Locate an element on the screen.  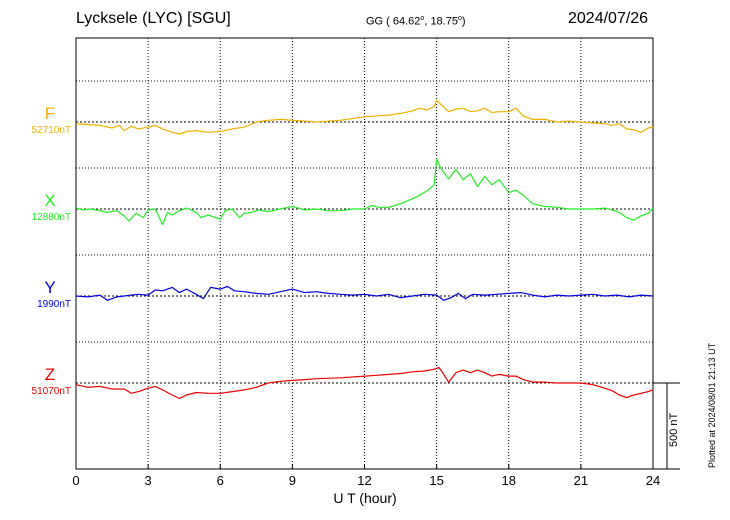
x-tick-label: 15 is located at coordinates (436, 480).